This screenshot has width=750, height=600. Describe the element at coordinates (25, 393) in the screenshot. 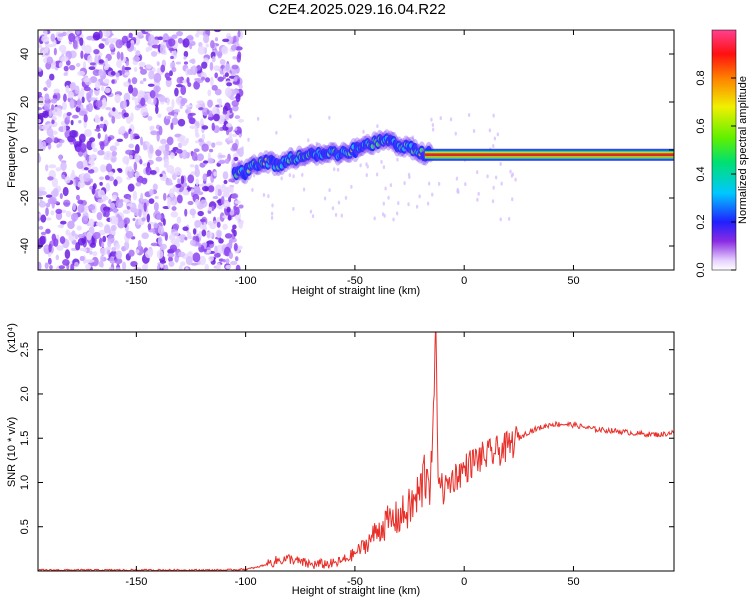

I see `snr-y-tick-label: 2.0` at that location.